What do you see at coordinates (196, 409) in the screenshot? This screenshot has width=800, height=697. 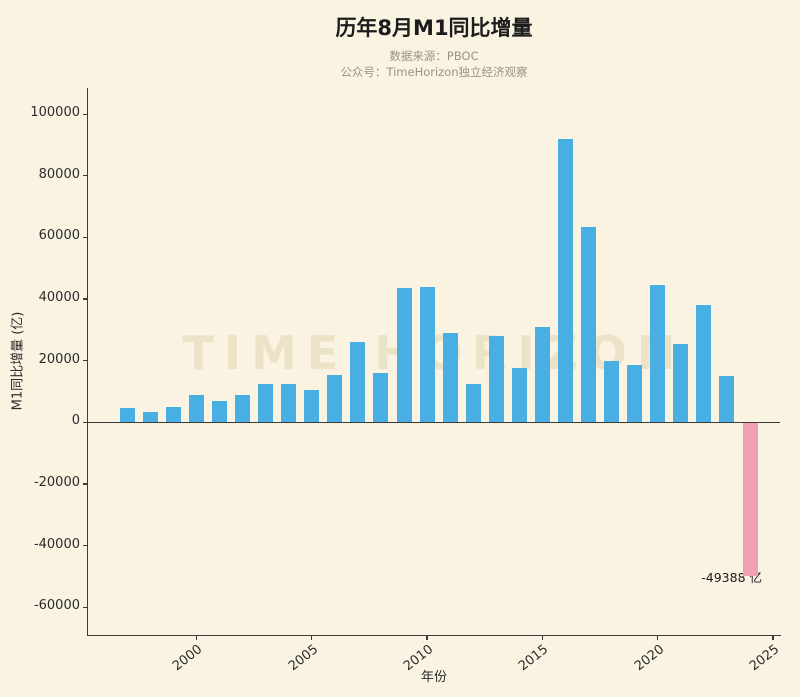 I see `bar-2000` at bounding box center [196, 409].